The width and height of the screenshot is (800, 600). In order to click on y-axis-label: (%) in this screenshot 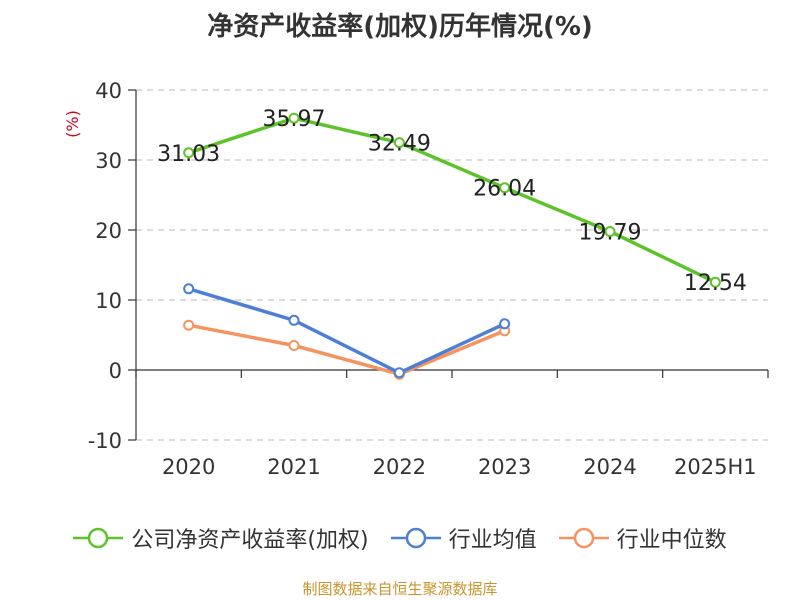, I will do `click(72, 124)`.